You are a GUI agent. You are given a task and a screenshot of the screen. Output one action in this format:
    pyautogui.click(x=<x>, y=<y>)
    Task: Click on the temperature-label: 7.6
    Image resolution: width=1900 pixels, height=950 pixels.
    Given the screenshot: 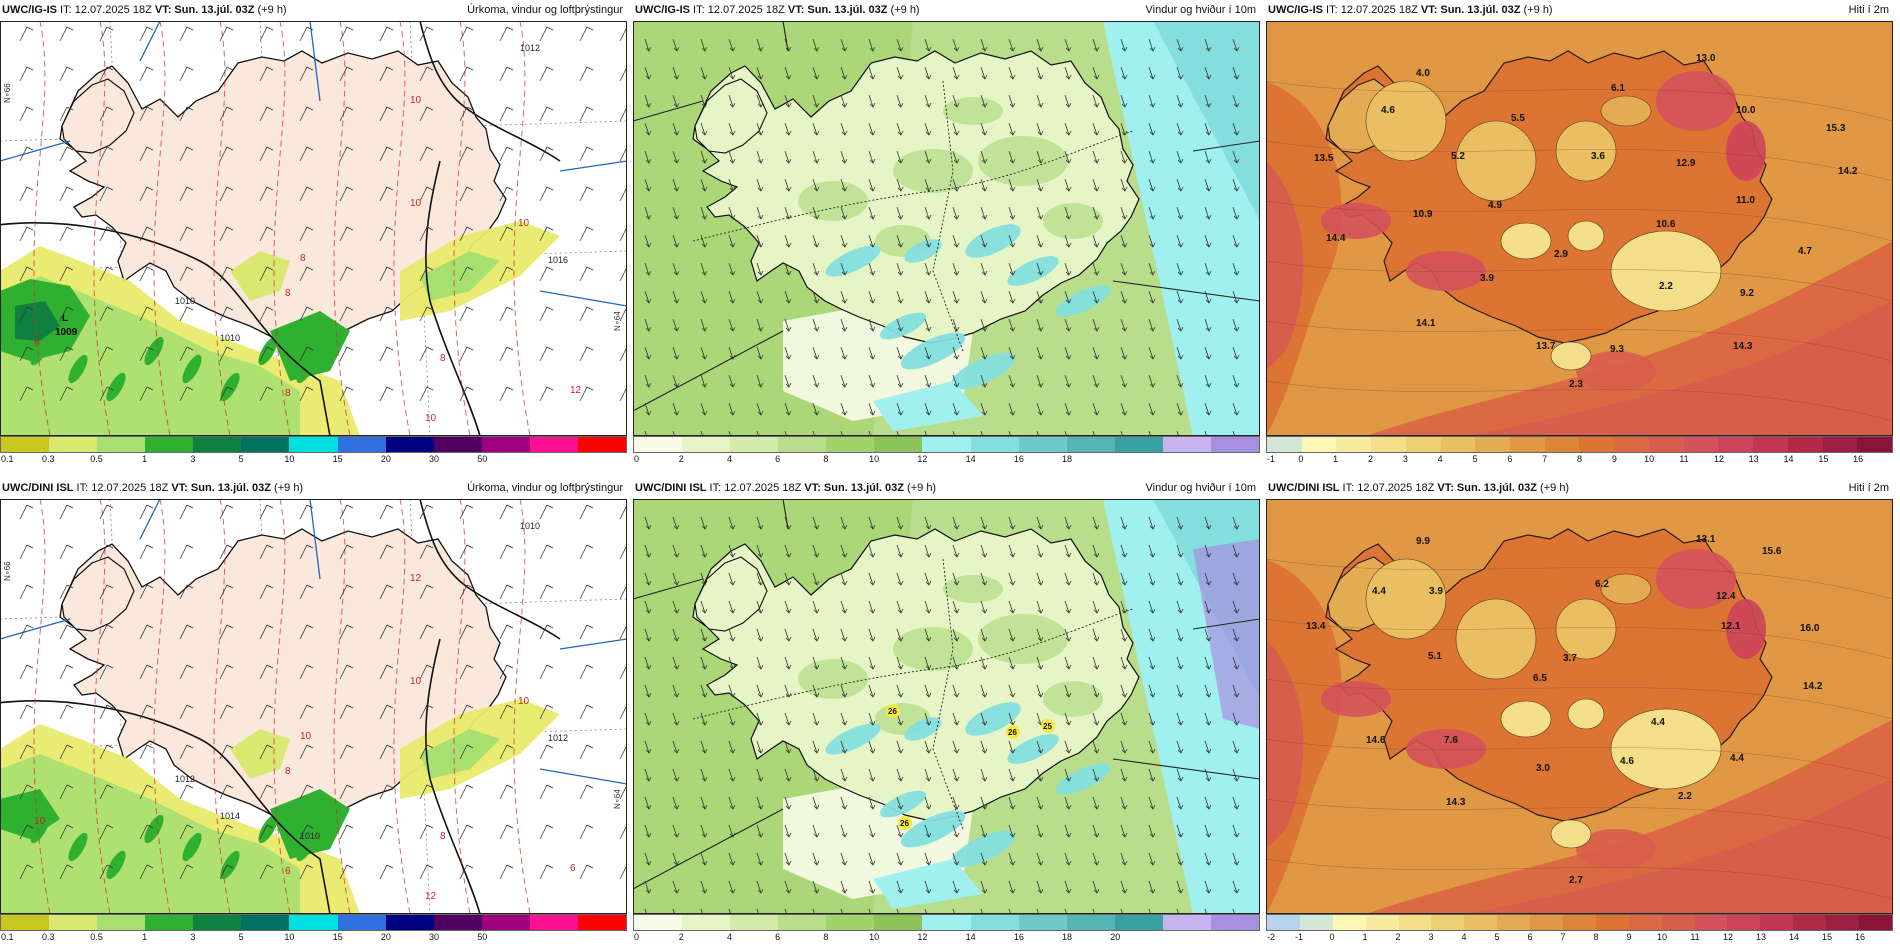 What is the action you would take?
    pyautogui.click(x=1451, y=740)
    